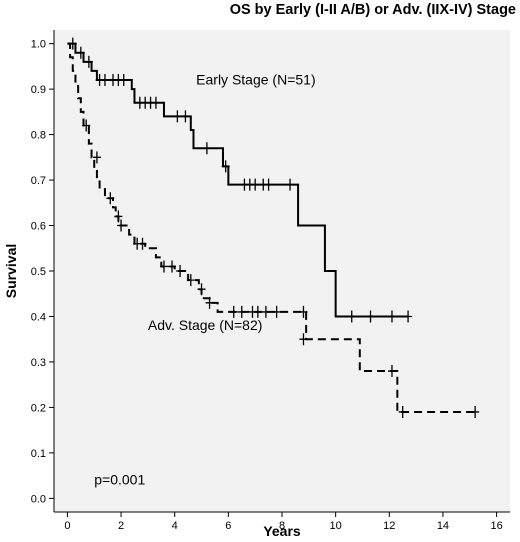 This screenshot has width=520, height=542. What do you see at coordinates (11, 271) in the screenshot?
I see `y-axis-label: Survival` at bounding box center [11, 271].